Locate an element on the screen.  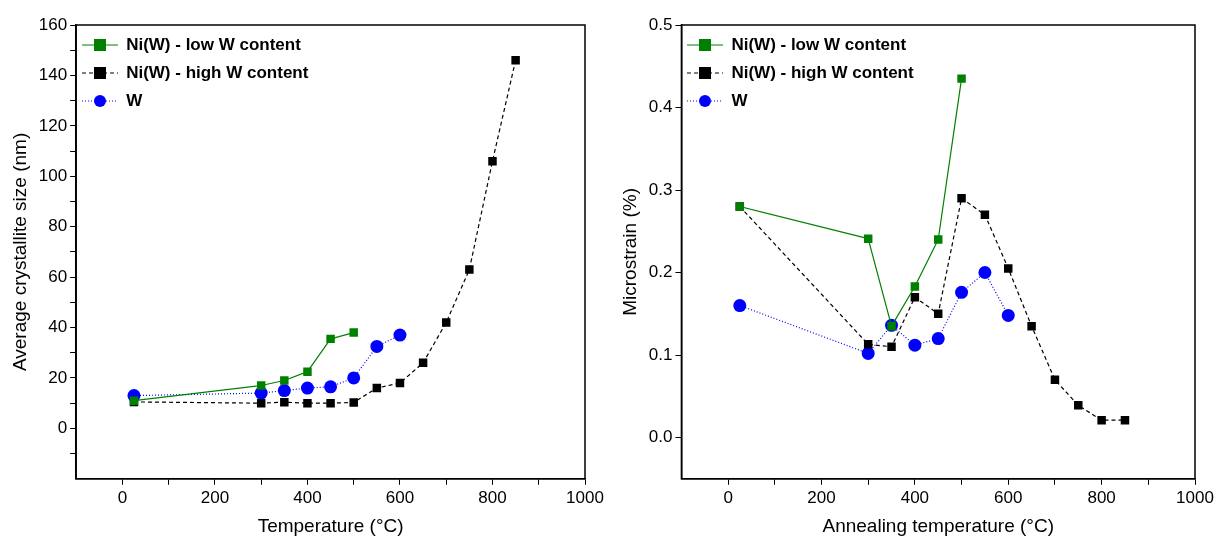
y-tick-label: 0.0 is located at coordinates (660, 437).